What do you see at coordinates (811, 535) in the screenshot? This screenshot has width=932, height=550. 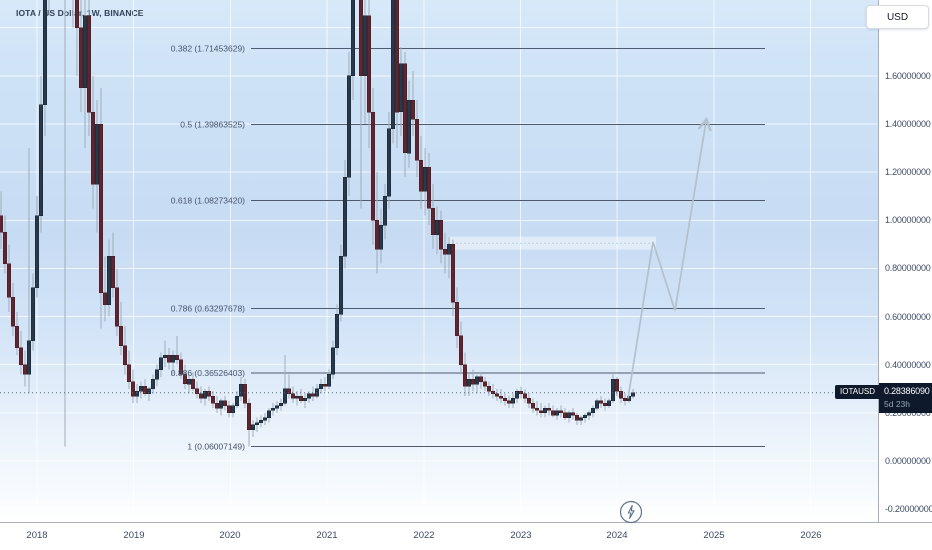 I see `year-tick-label: 2026` at bounding box center [811, 535].